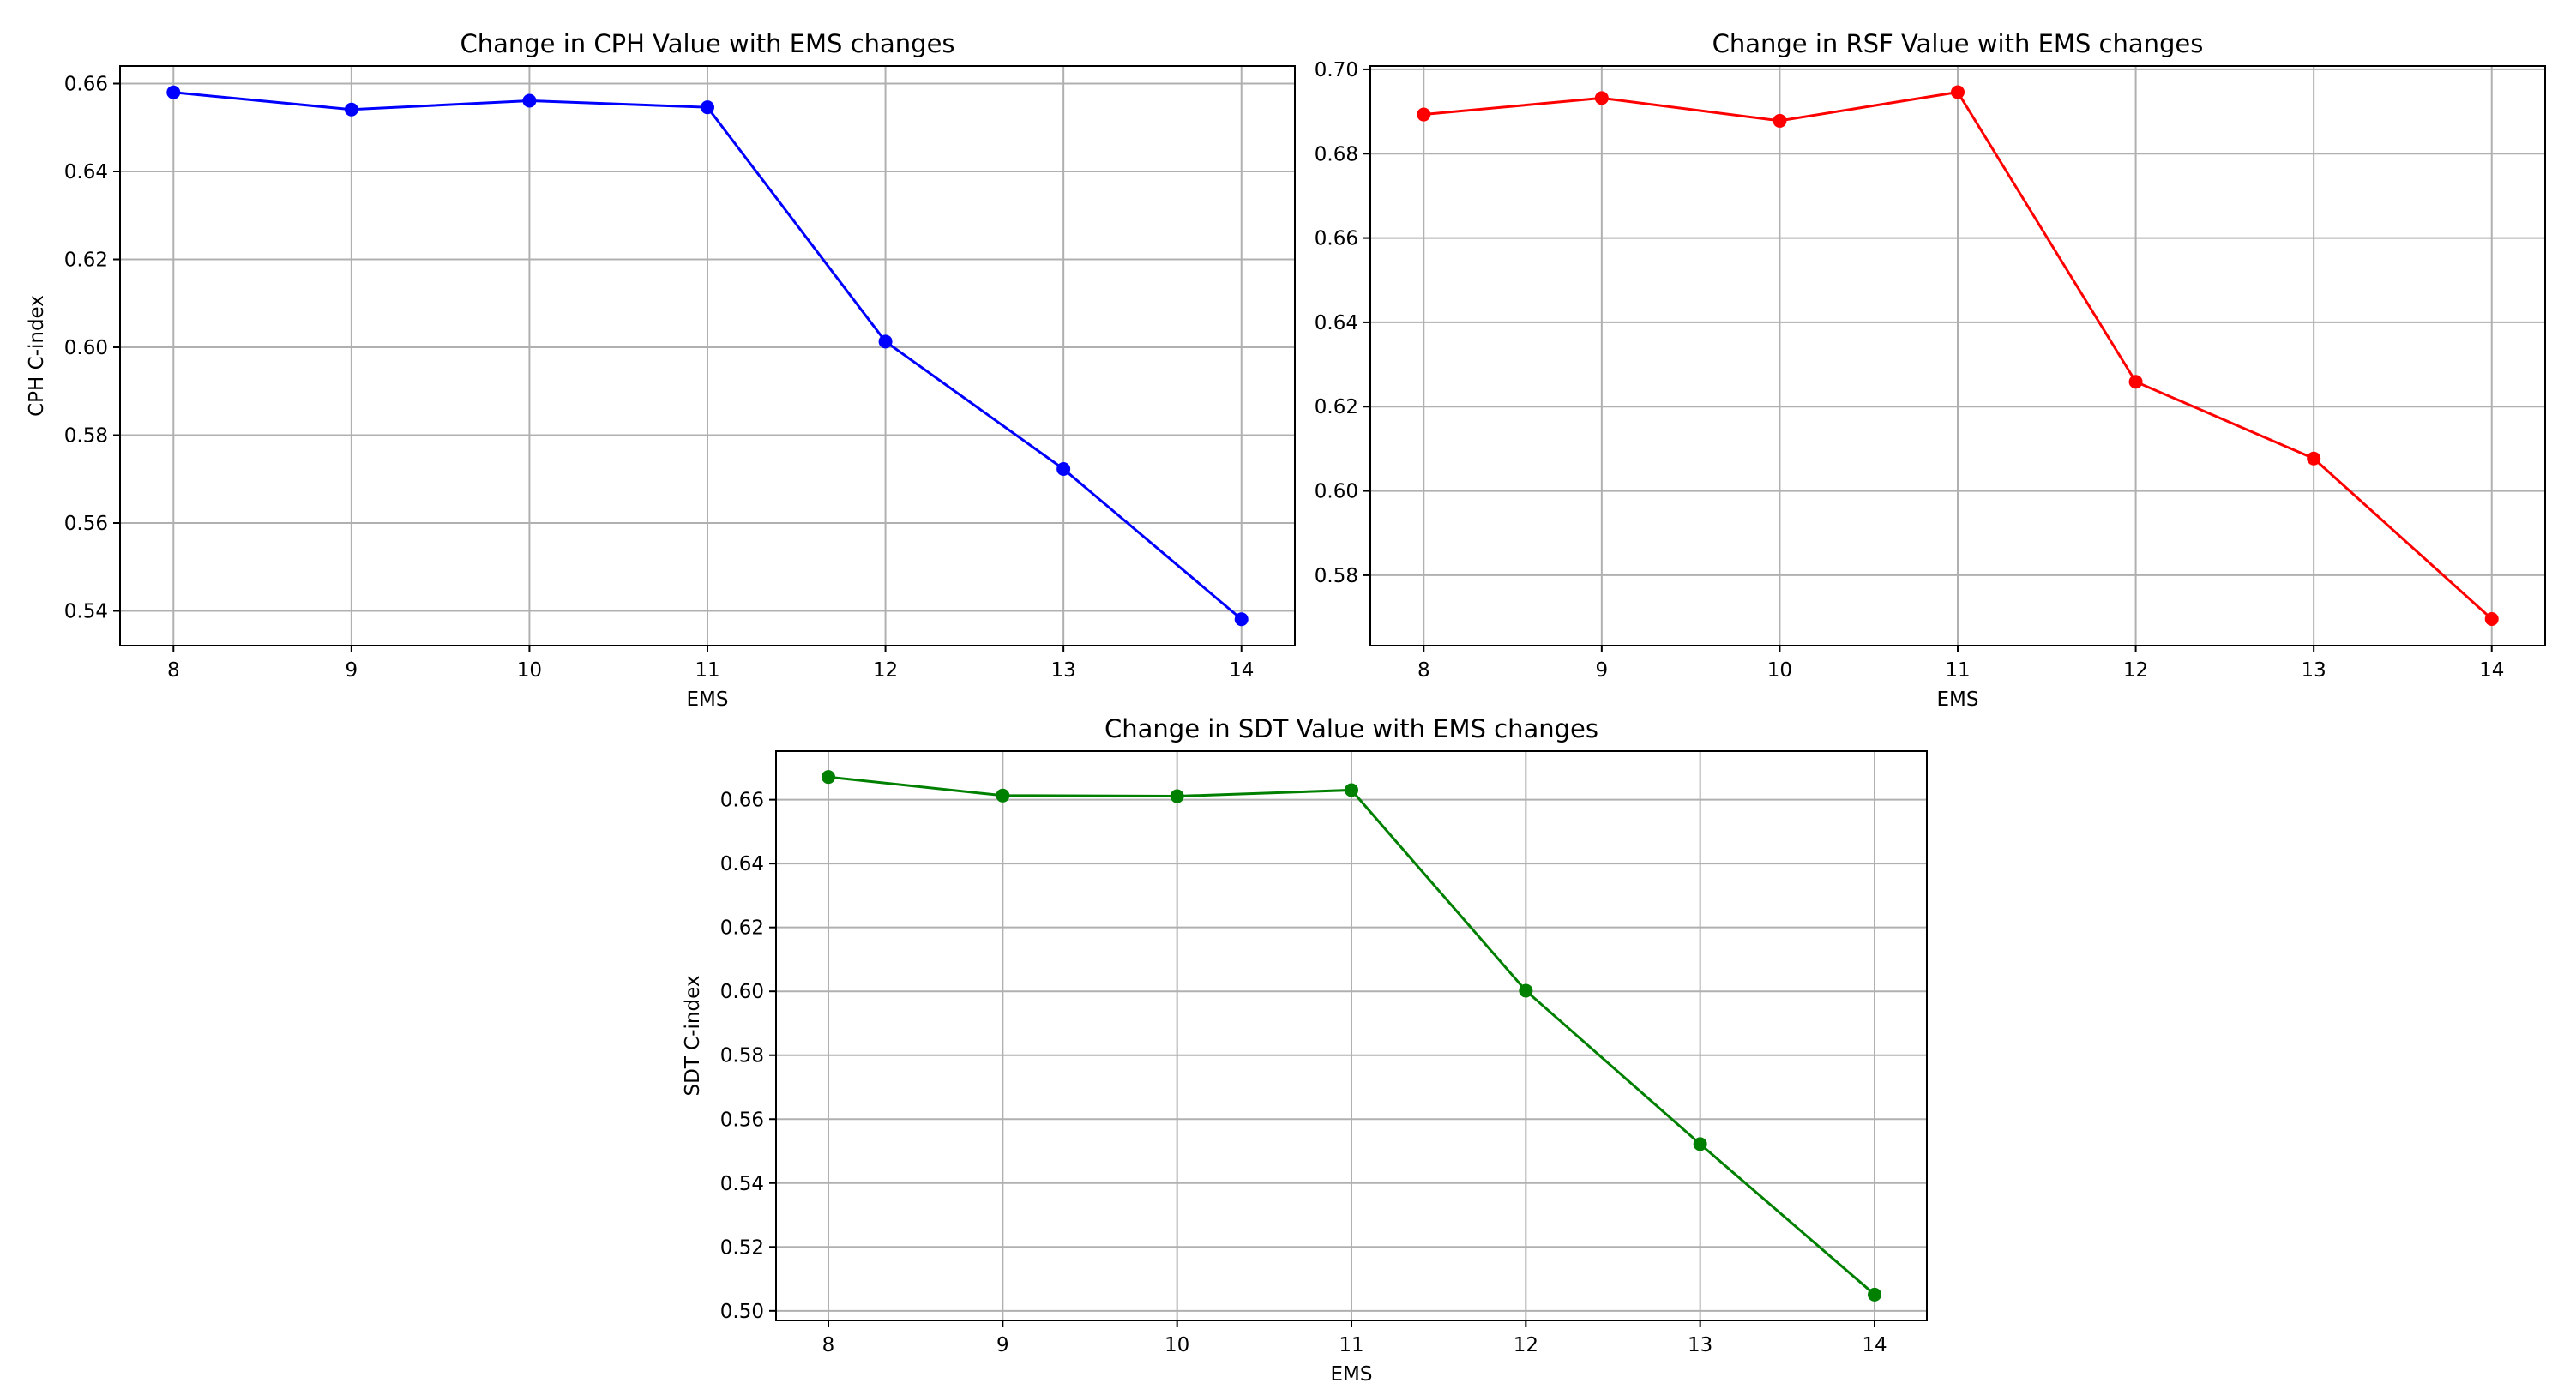  Describe the element at coordinates (707, 44) in the screenshot. I see `chart-title: Change in CPH Value with EMS changes` at that location.